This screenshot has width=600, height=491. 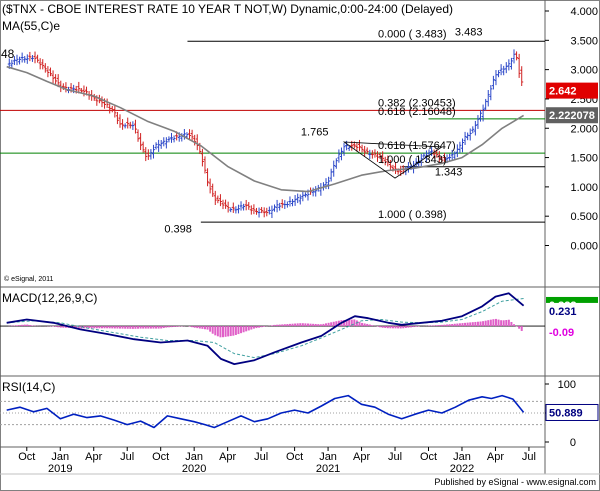 I want to click on year-tick-label: 2020, so click(x=194, y=469).